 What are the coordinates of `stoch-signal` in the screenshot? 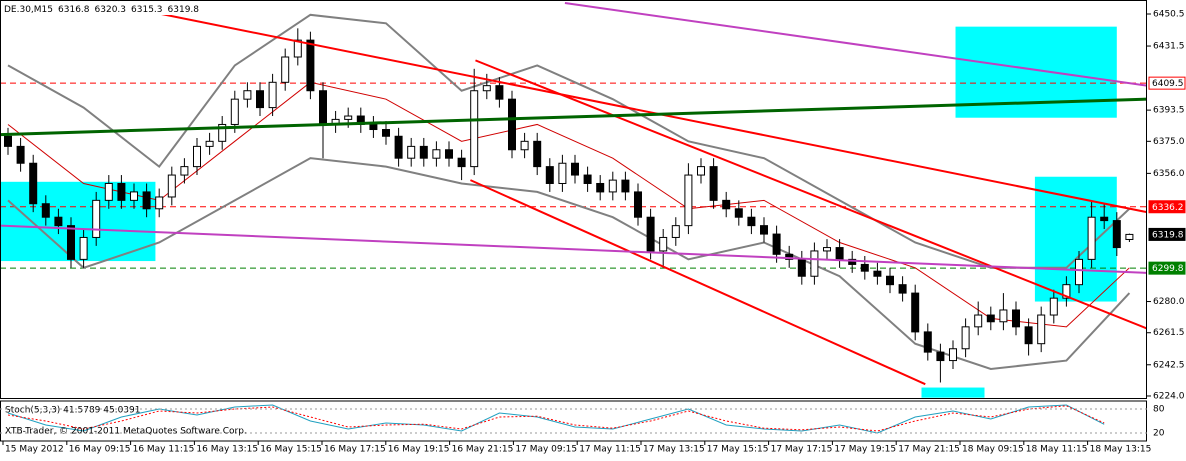 It's located at (556, 418).